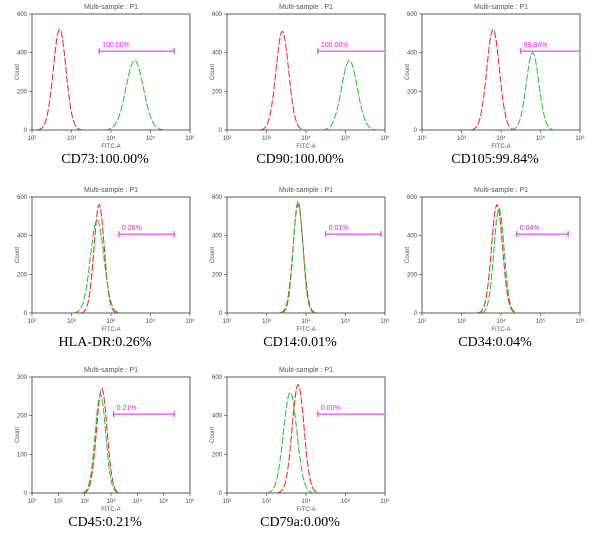 The width and height of the screenshot is (600, 539). What do you see at coordinates (105, 159) in the screenshot?
I see `panel-caption: CD73:100.00%` at bounding box center [105, 159].